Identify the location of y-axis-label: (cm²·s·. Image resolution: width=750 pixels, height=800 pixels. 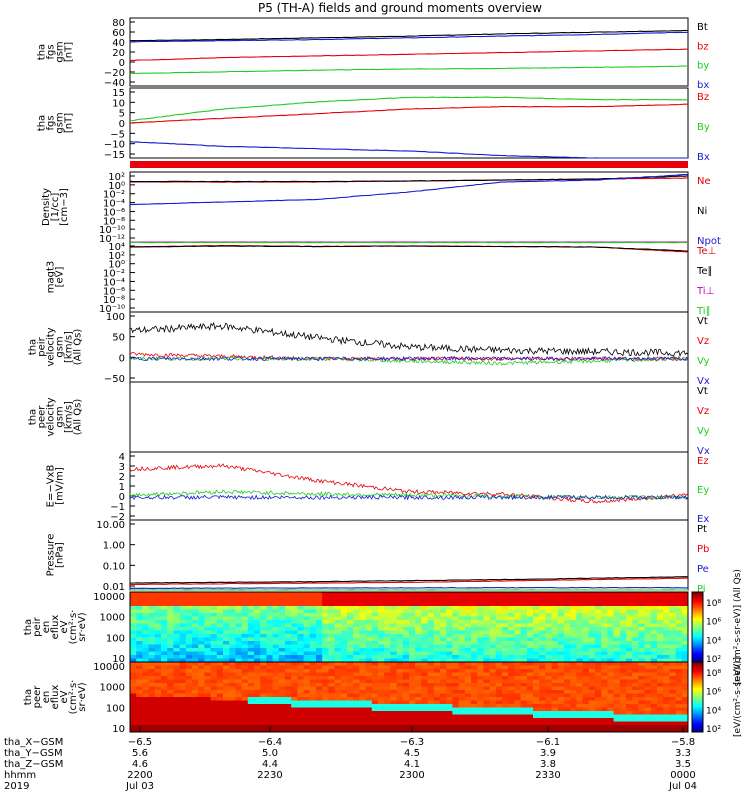
(73, 697).